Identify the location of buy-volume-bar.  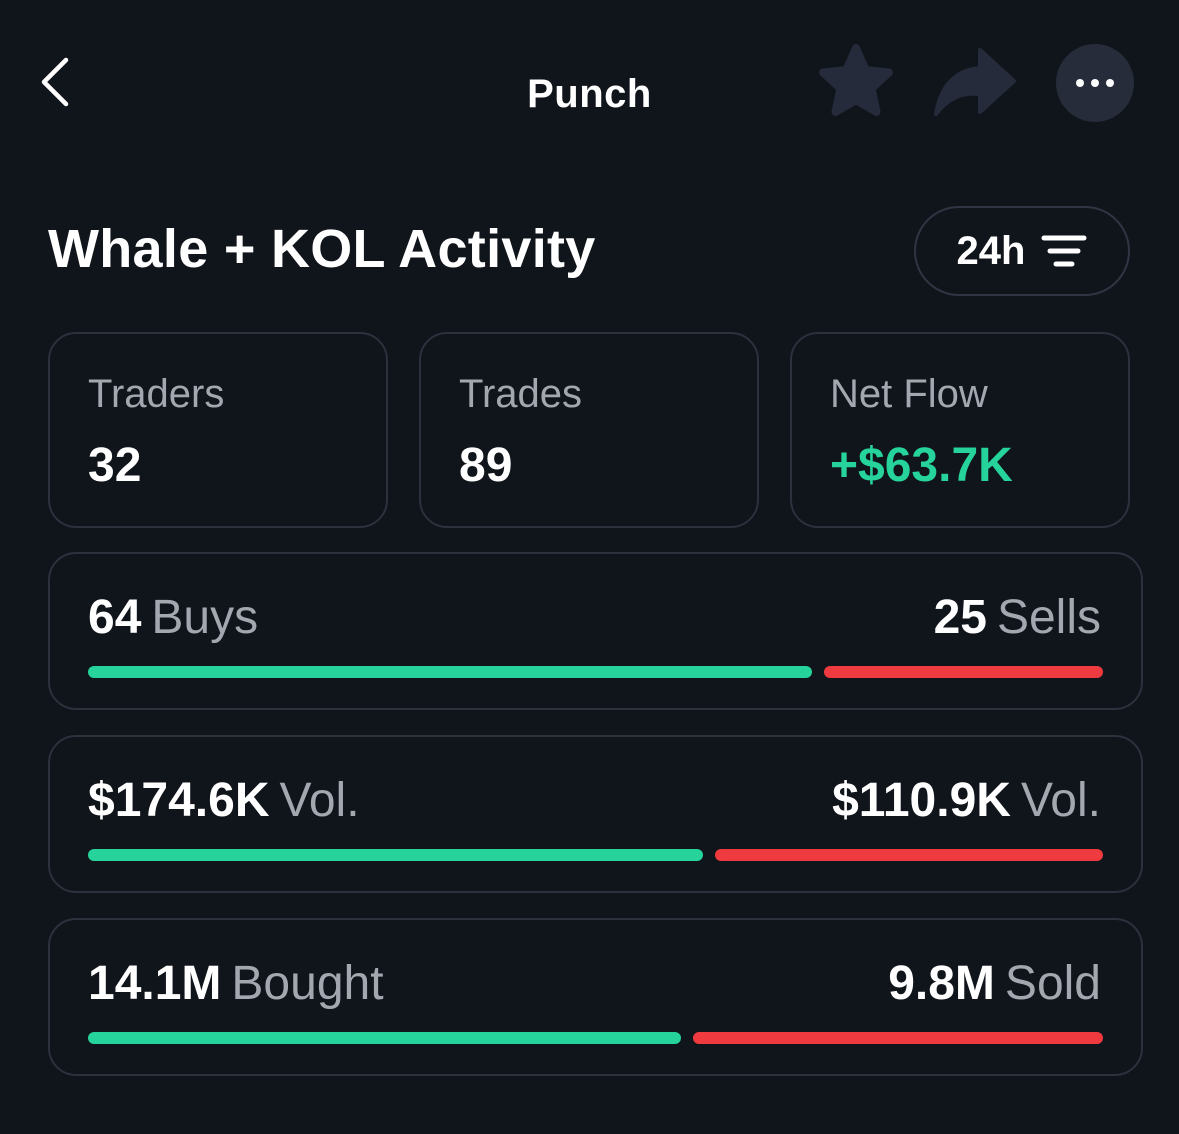
(396, 855).